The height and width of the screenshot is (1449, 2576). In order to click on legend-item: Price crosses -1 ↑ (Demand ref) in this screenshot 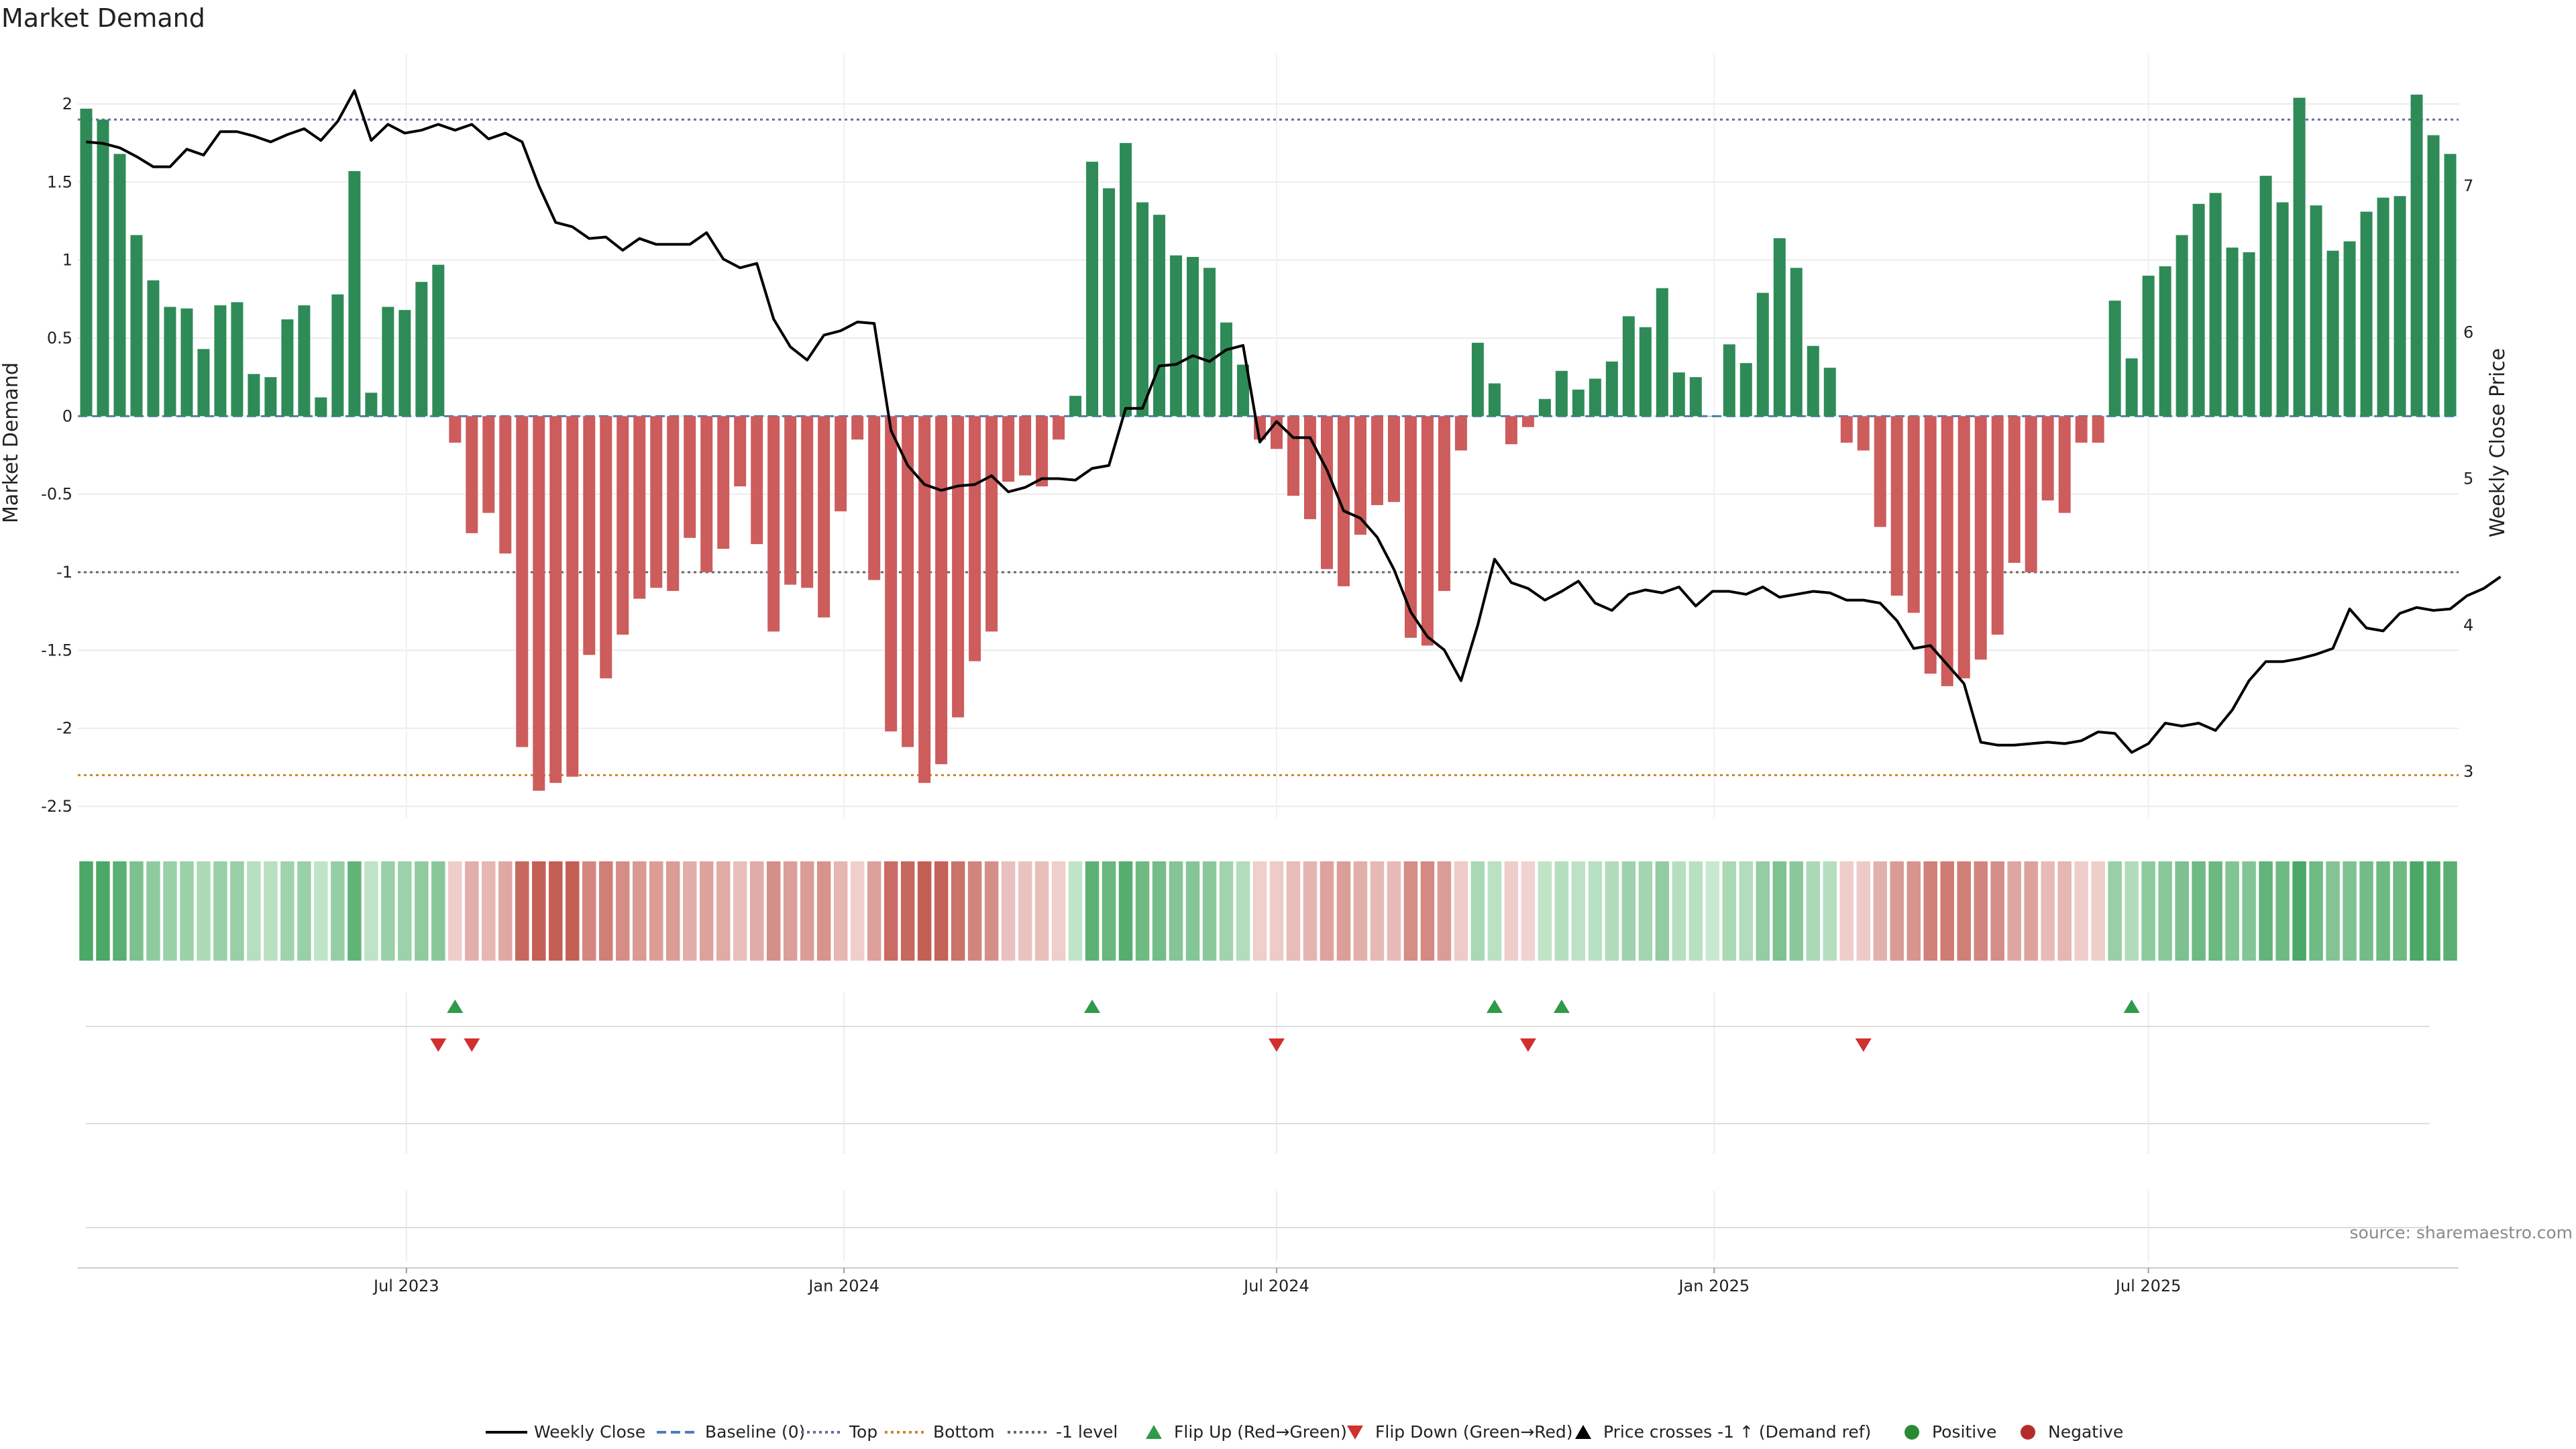, I will do `click(1723, 1432)`.